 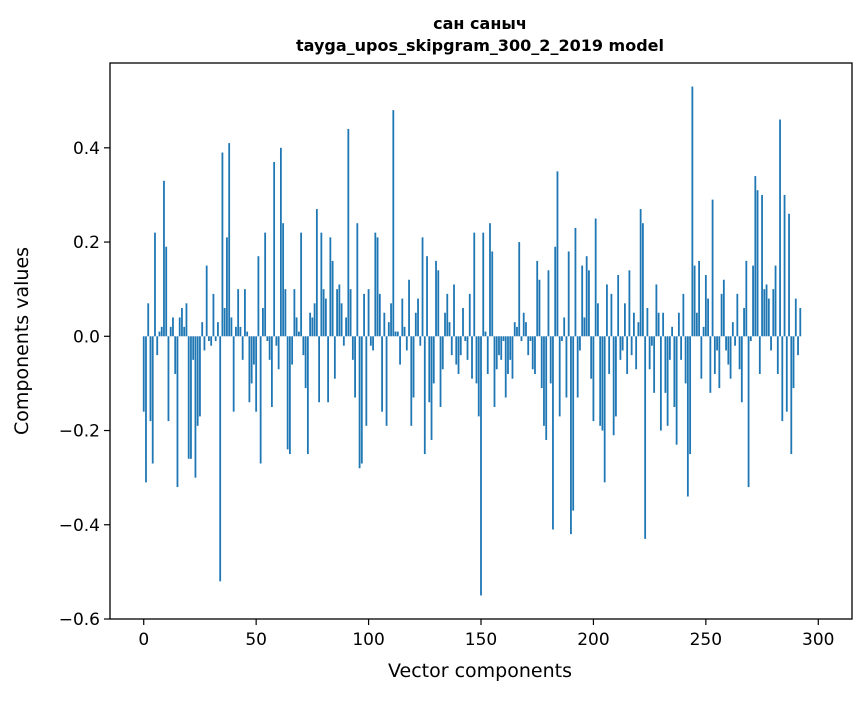 I want to click on y-tick-label: 0.0, so click(x=86, y=337).